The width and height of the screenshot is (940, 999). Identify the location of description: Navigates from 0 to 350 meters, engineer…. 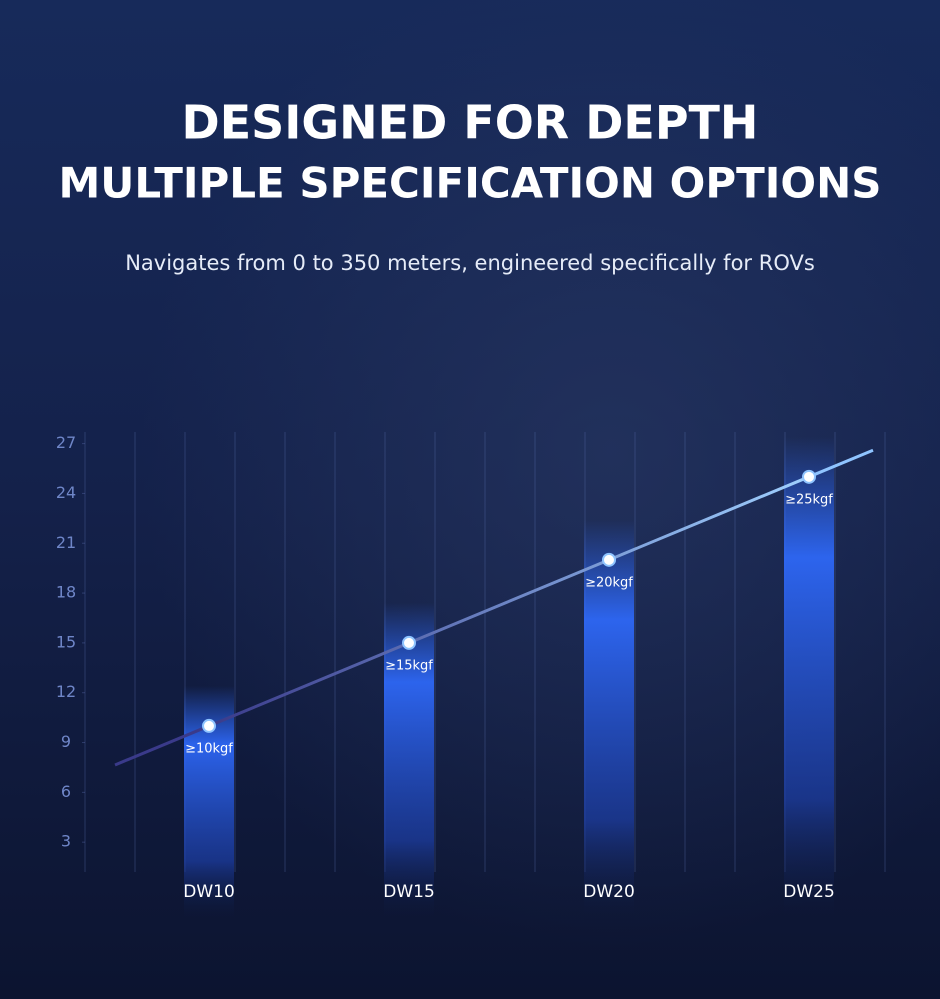
(470, 263).